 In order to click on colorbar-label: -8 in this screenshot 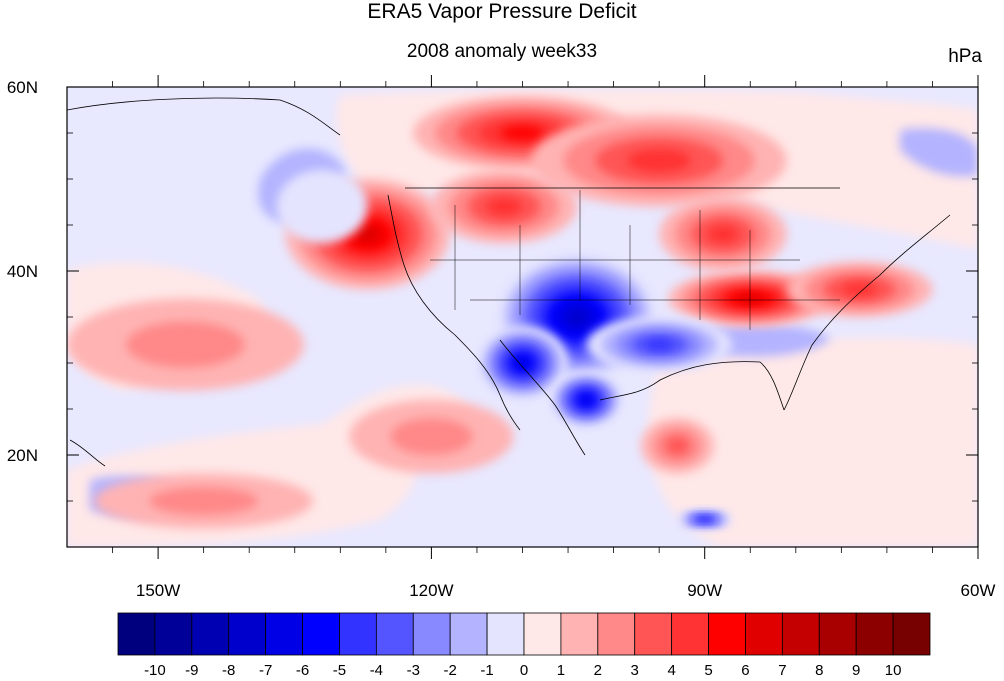, I will do `click(228, 670)`.